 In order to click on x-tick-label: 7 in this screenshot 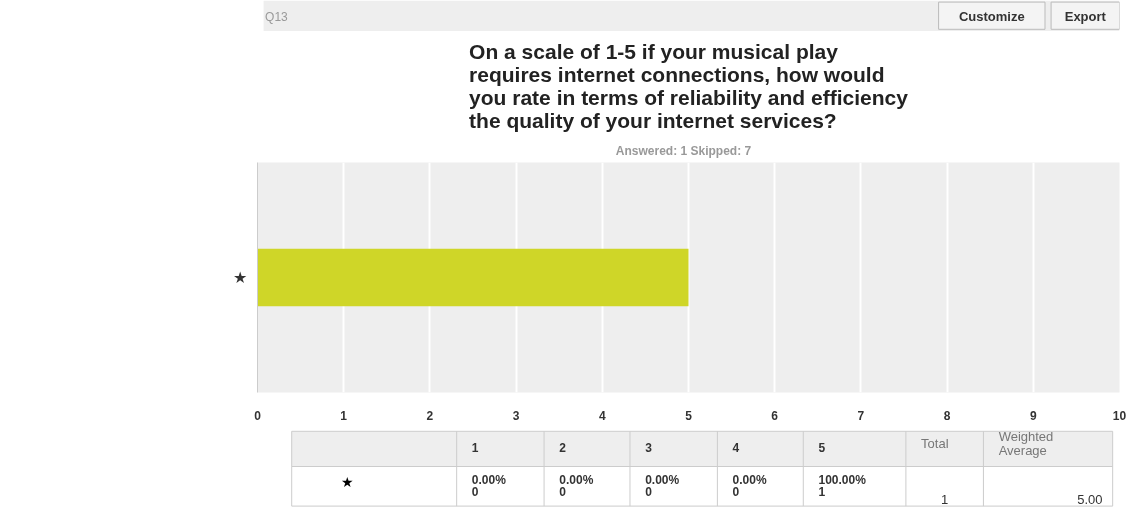, I will do `click(861, 415)`.